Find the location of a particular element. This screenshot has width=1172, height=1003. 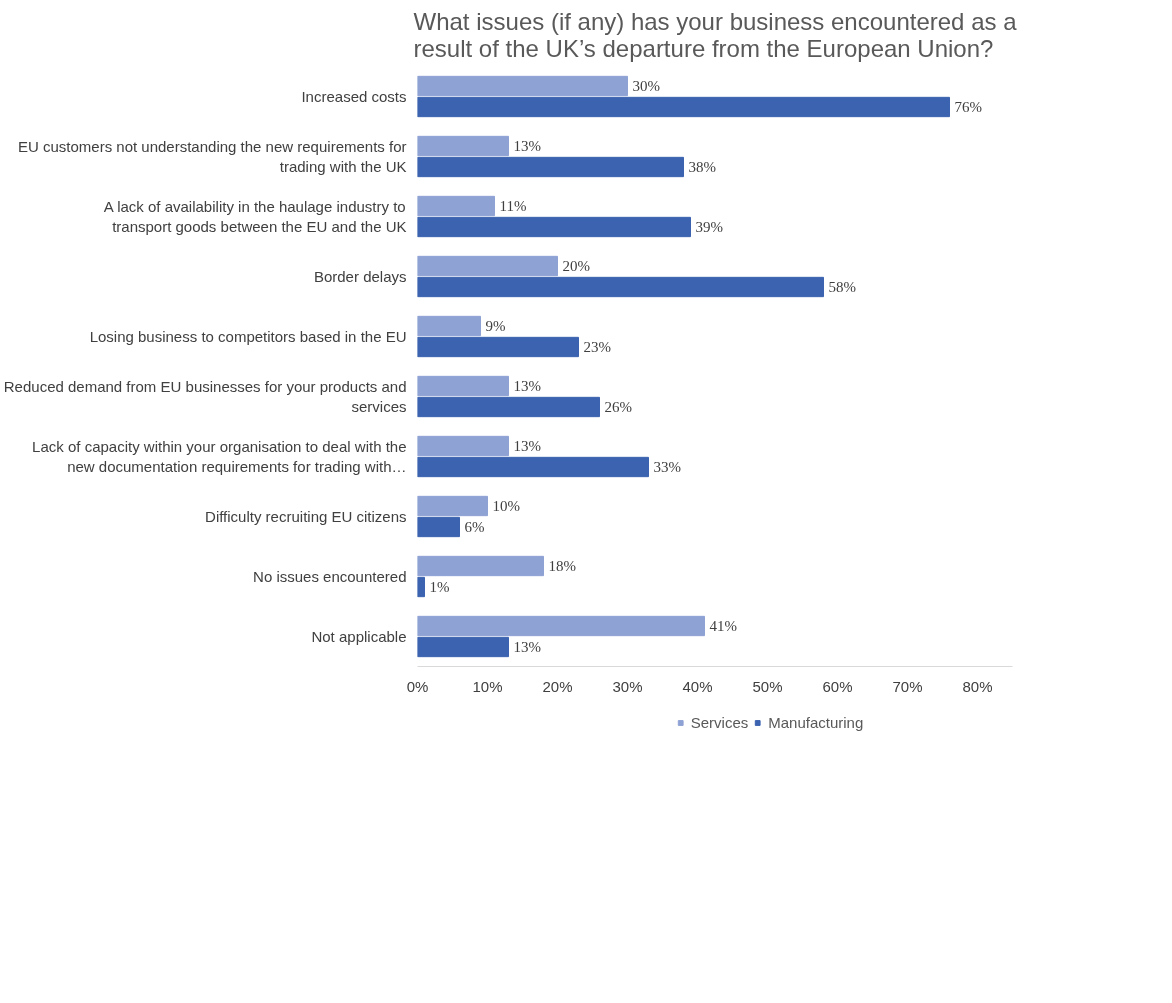

legend-label: Manufacturing is located at coordinates (816, 722).